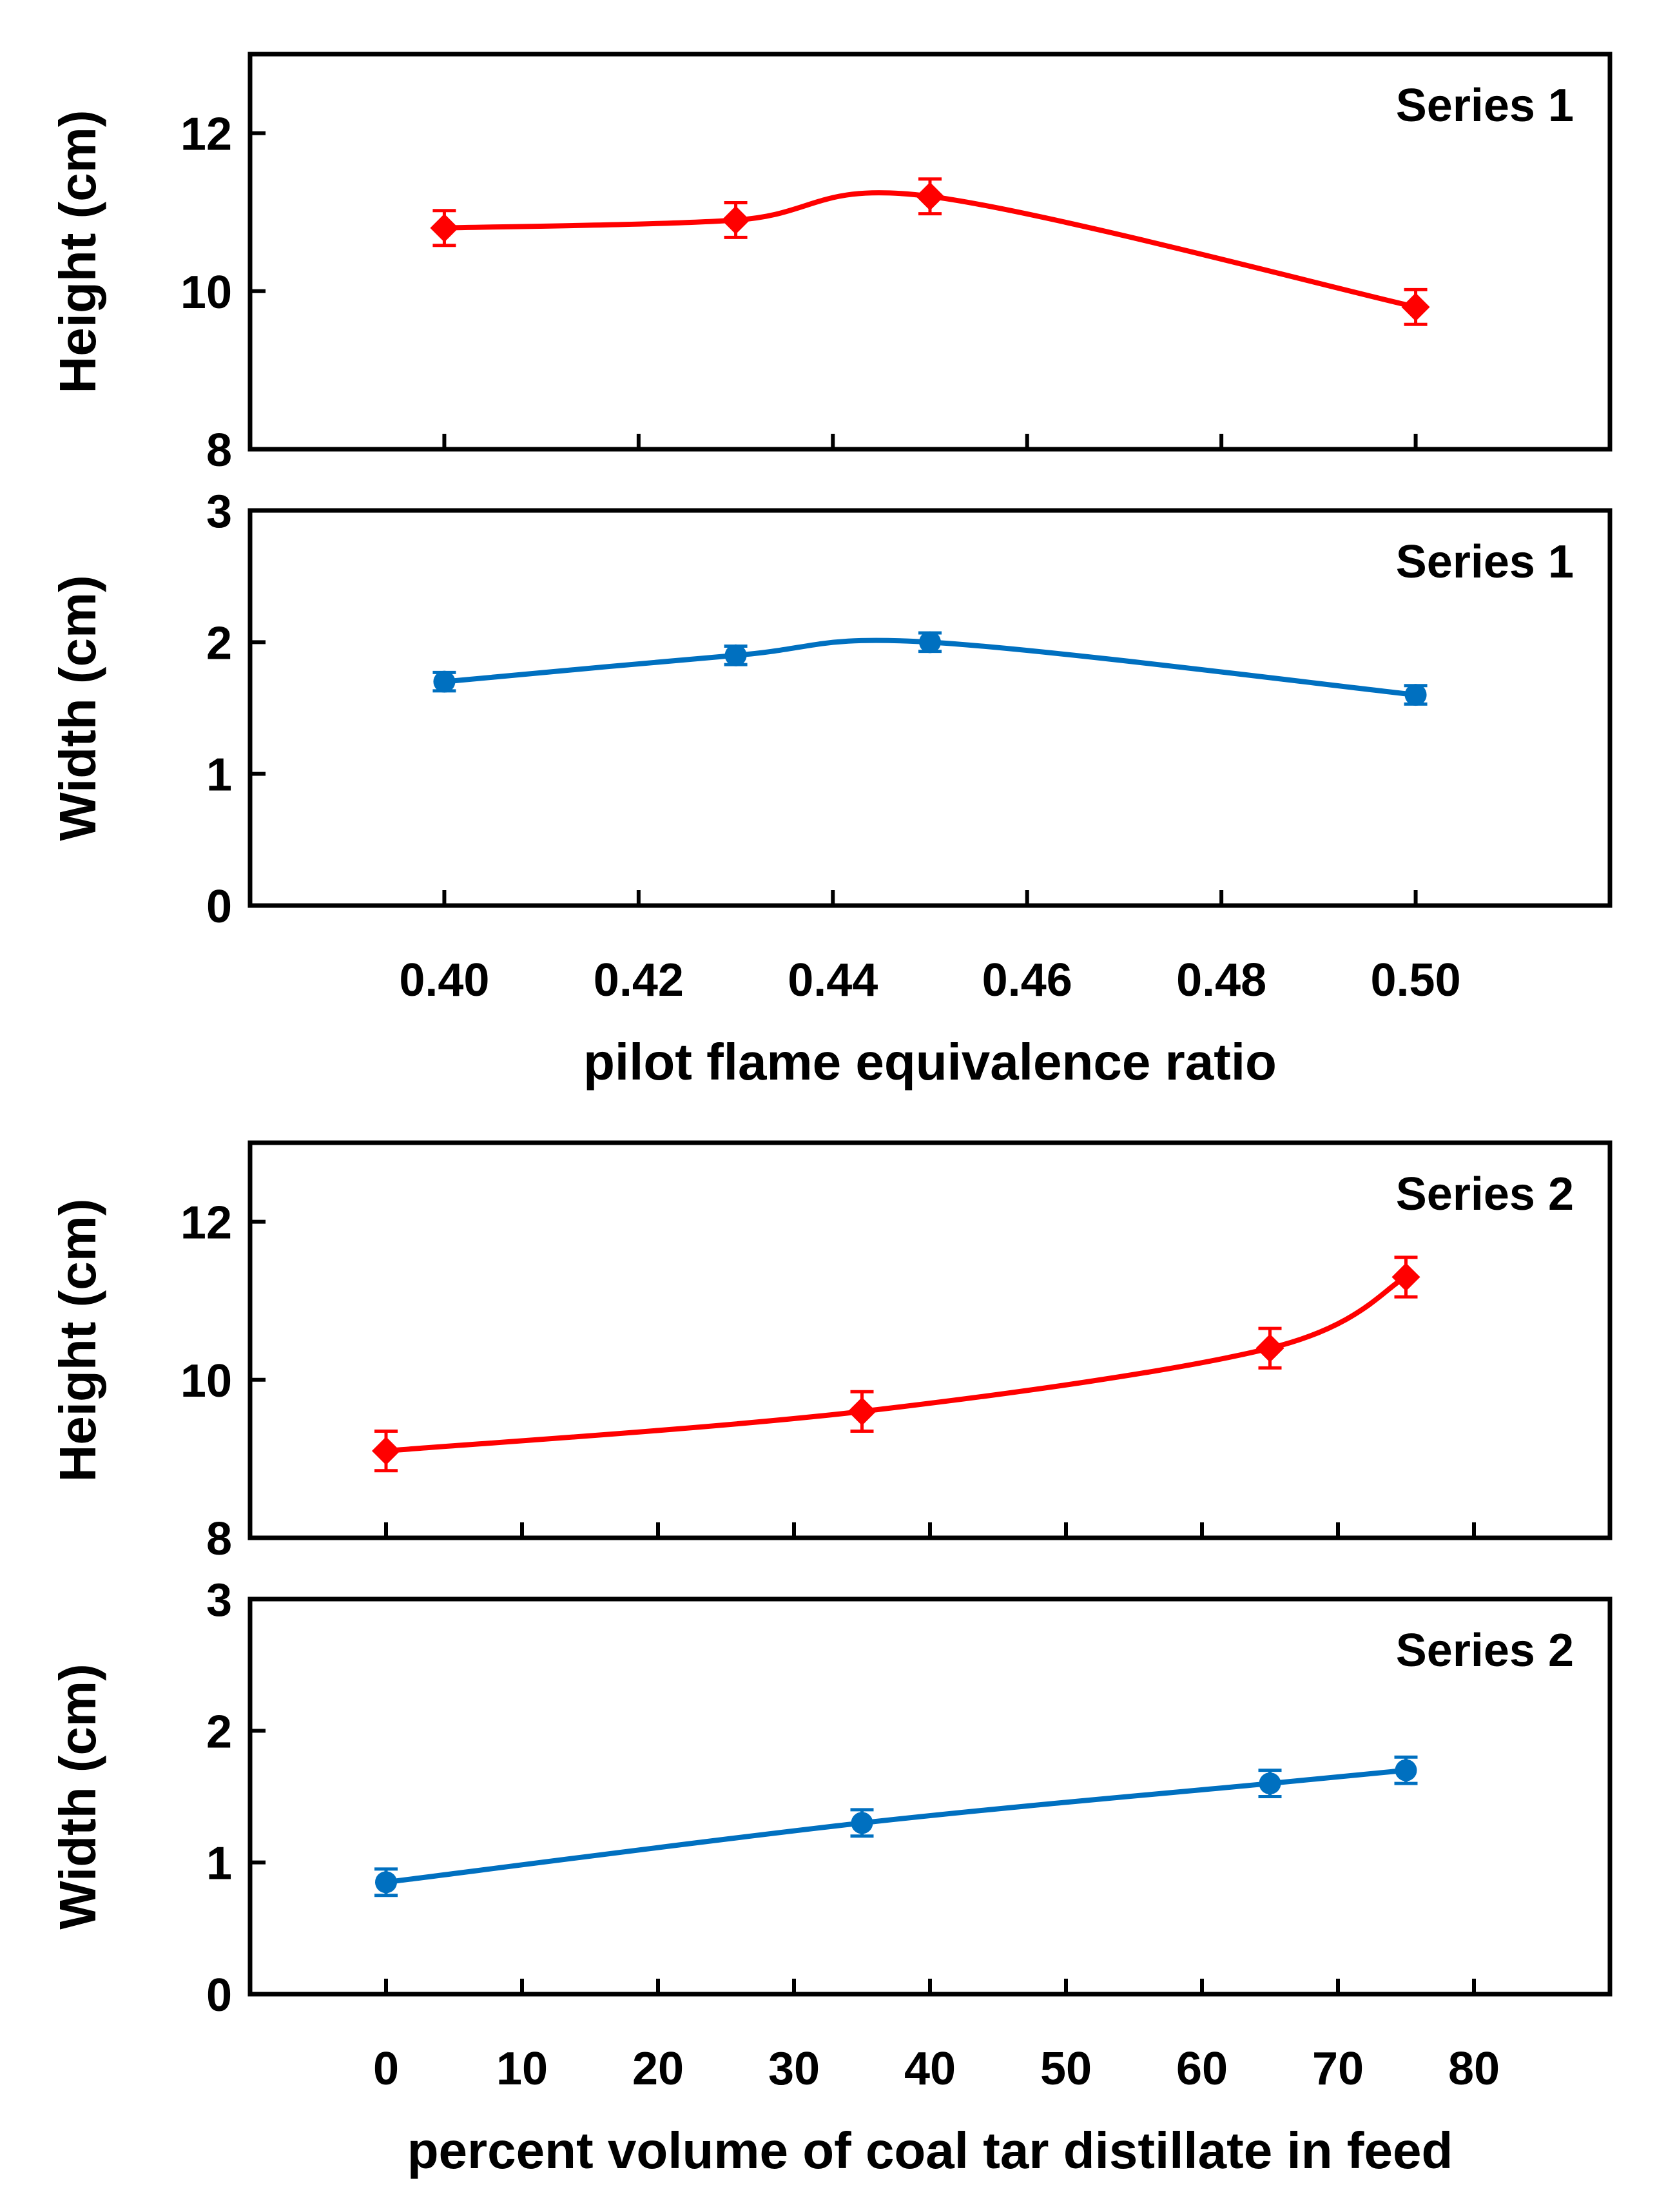 The image size is (1666, 2212). What do you see at coordinates (1221, 980) in the screenshot?
I see `top-width-x-tick-label: 0.48` at bounding box center [1221, 980].